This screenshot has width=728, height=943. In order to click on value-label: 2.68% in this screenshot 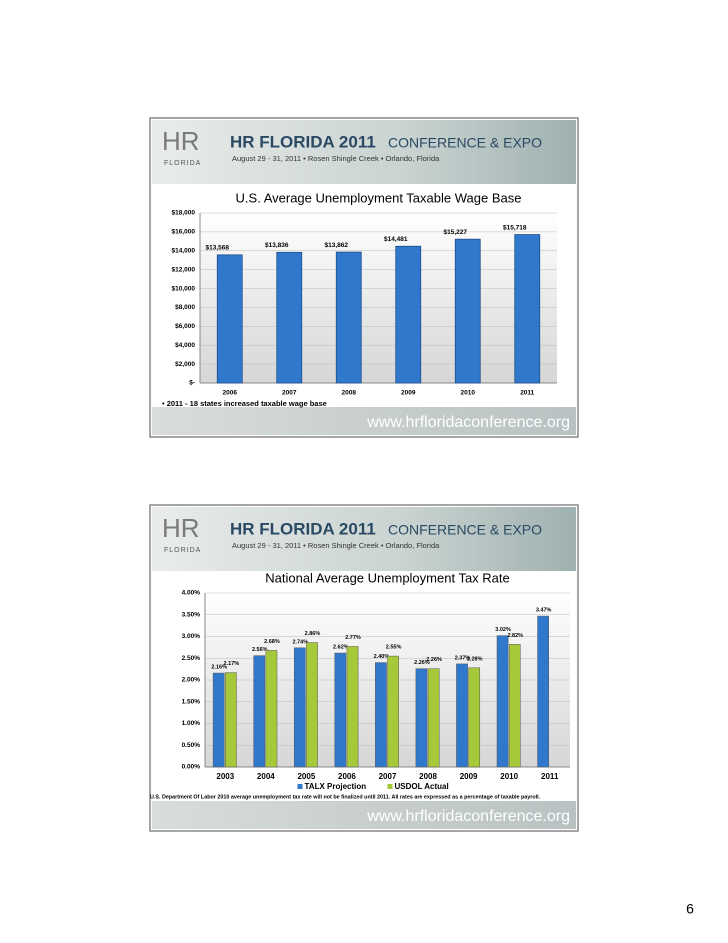, I will do `click(272, 642)`.